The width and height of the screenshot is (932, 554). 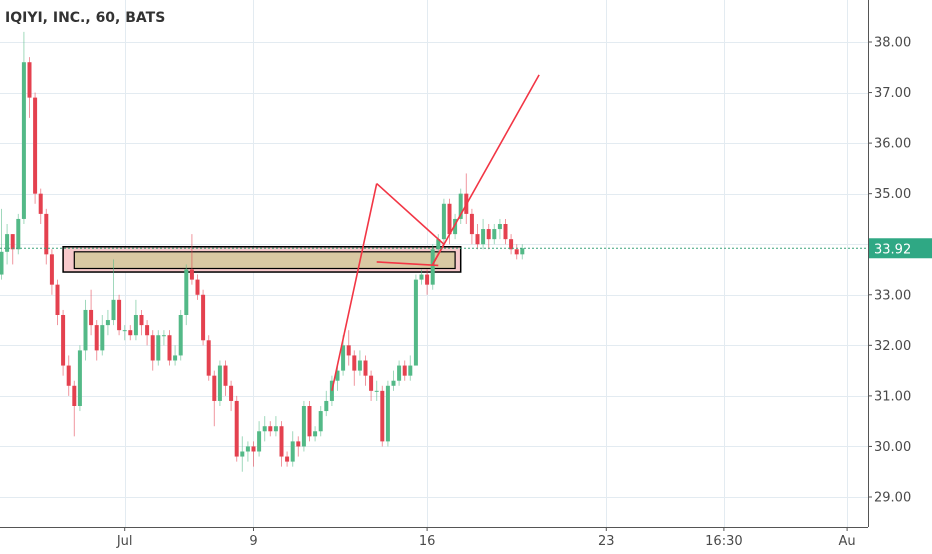 What do you see at coordinates (892, 396) in the screenshot?
I see `y-tick-label: 31.00` at bounding box center [892, 396].